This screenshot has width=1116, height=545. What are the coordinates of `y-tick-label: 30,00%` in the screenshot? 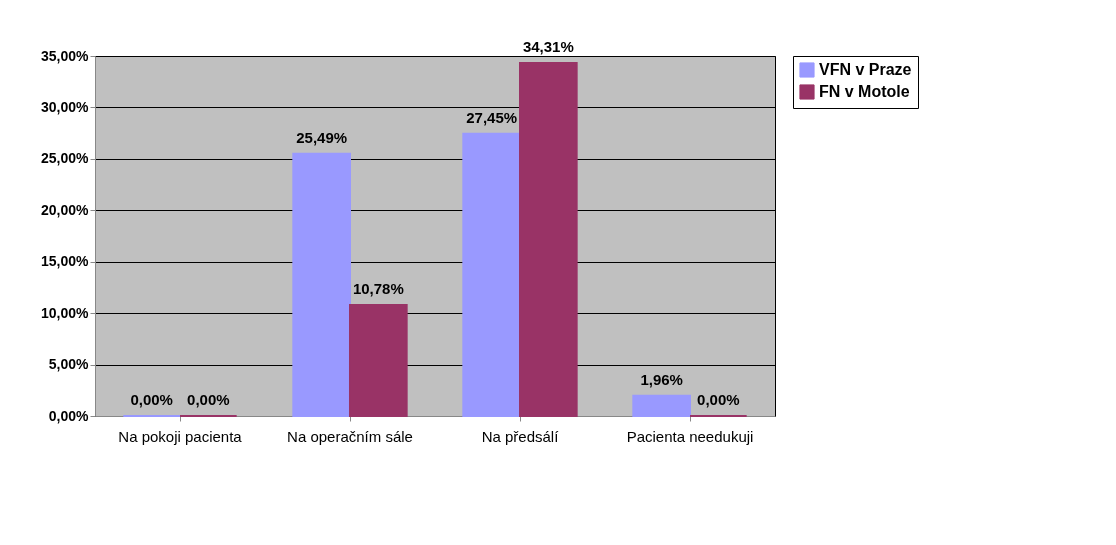 It's located at (65, 106).